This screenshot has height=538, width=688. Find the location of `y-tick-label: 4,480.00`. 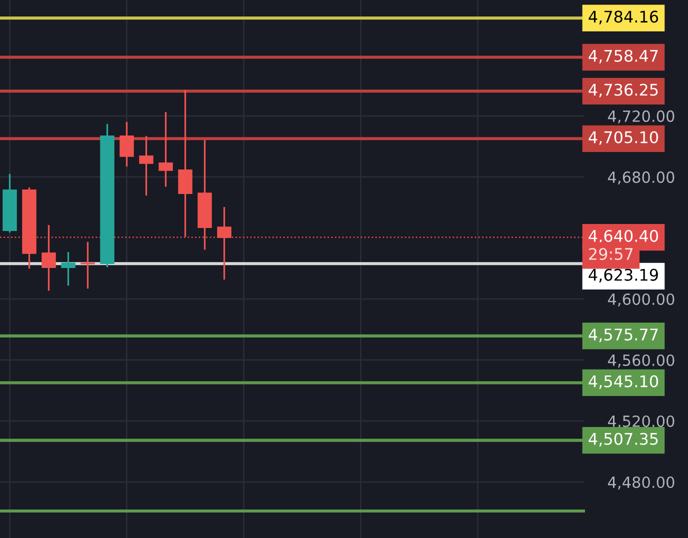

y-tick-label: 4,480.00 is located at coordinates (641, 483).